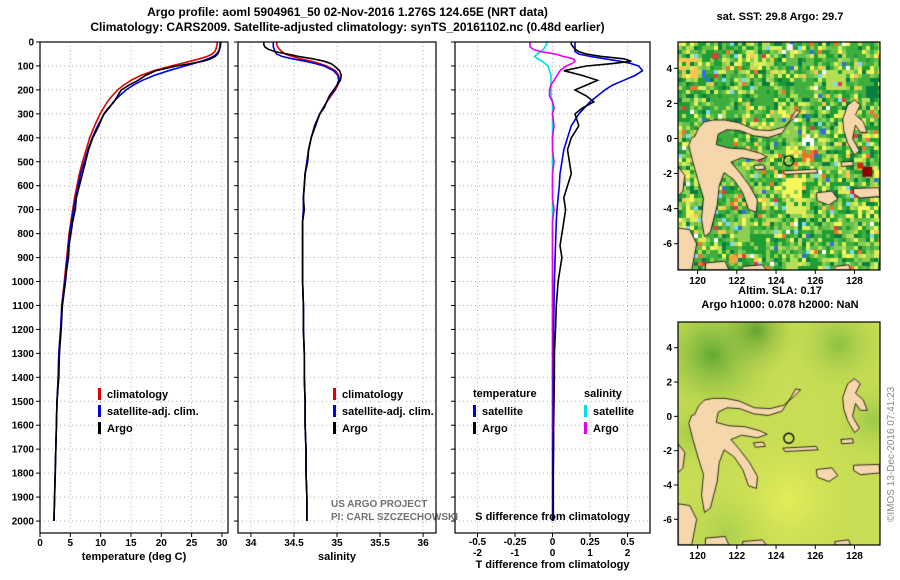 This screenshot has width=900, height=580. What do you see at coordinates (25, 138) in the screenshot?
I see `depth-tick-label: 400` at bounding box center [25, 138].